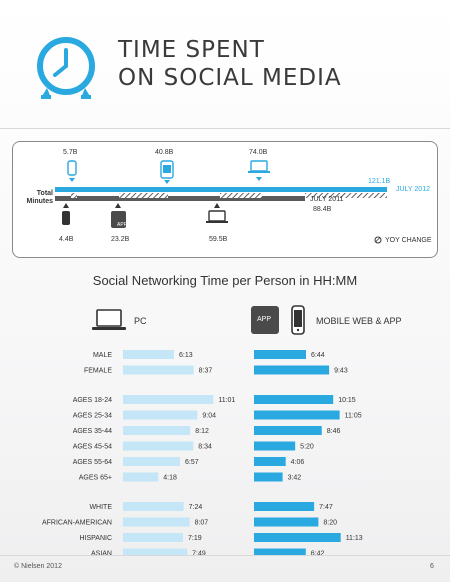  I want to click on pc-bar-label: 9:04, so click(209, 416).